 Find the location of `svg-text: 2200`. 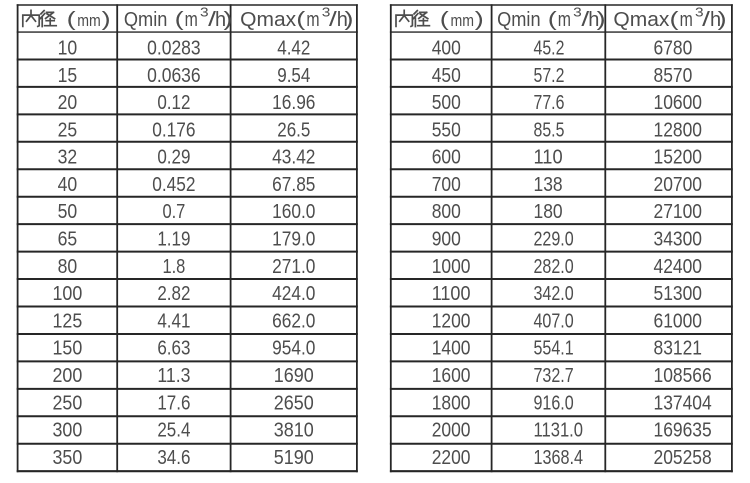

svg-text: 2200 is located at coordinates (451, 458).